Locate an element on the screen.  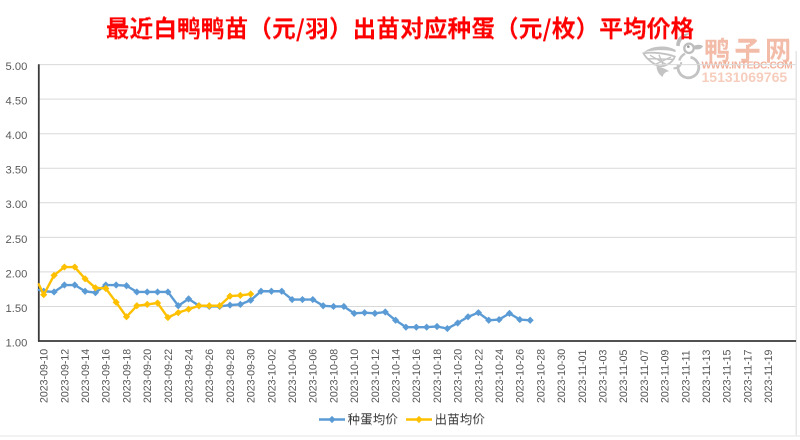
svg-text: 2023-10-30 is located at coordinates (562, 376).